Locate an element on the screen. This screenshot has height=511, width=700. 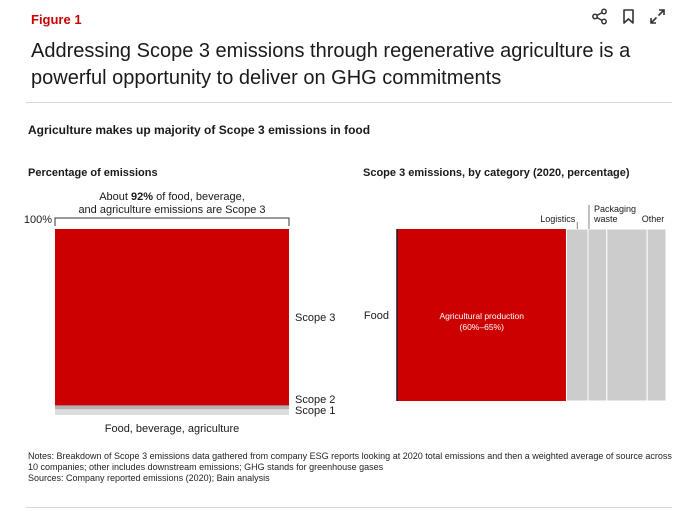
category-label-other: Other is located at coordinates (653, 219).